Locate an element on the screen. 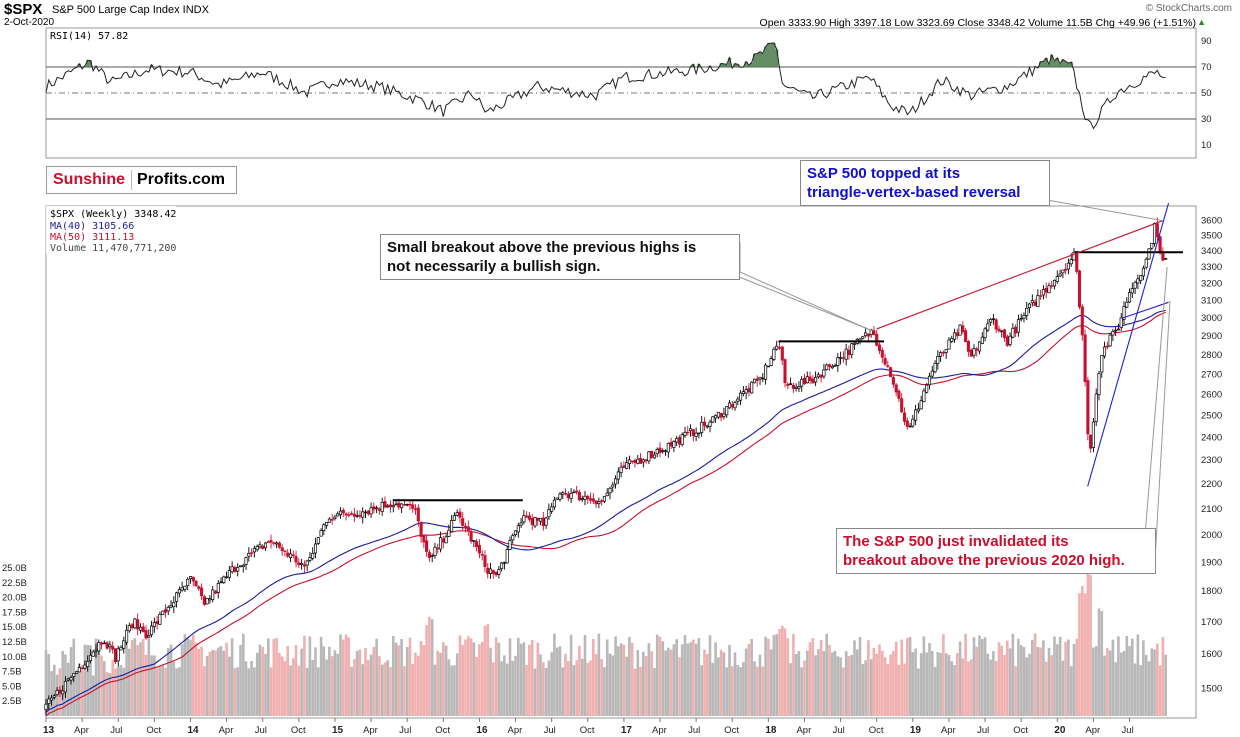 The height and width of the screenshot is (737, 1240). rsi-tick-label: 30 is located at coordinates (1206, 119).